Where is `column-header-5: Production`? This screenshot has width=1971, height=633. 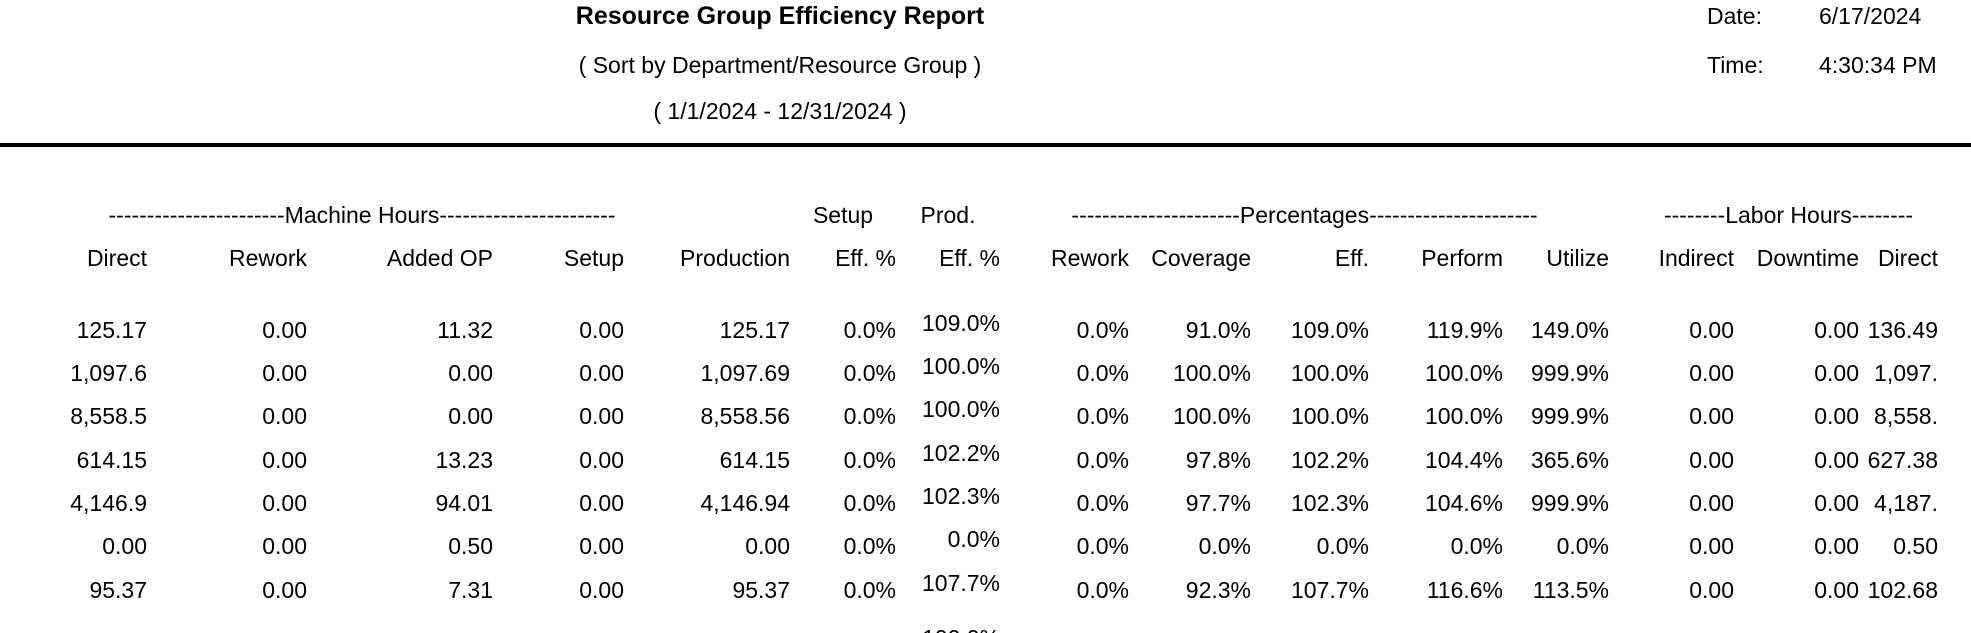
column-header-5: Production is located at coordinates (735, 258).